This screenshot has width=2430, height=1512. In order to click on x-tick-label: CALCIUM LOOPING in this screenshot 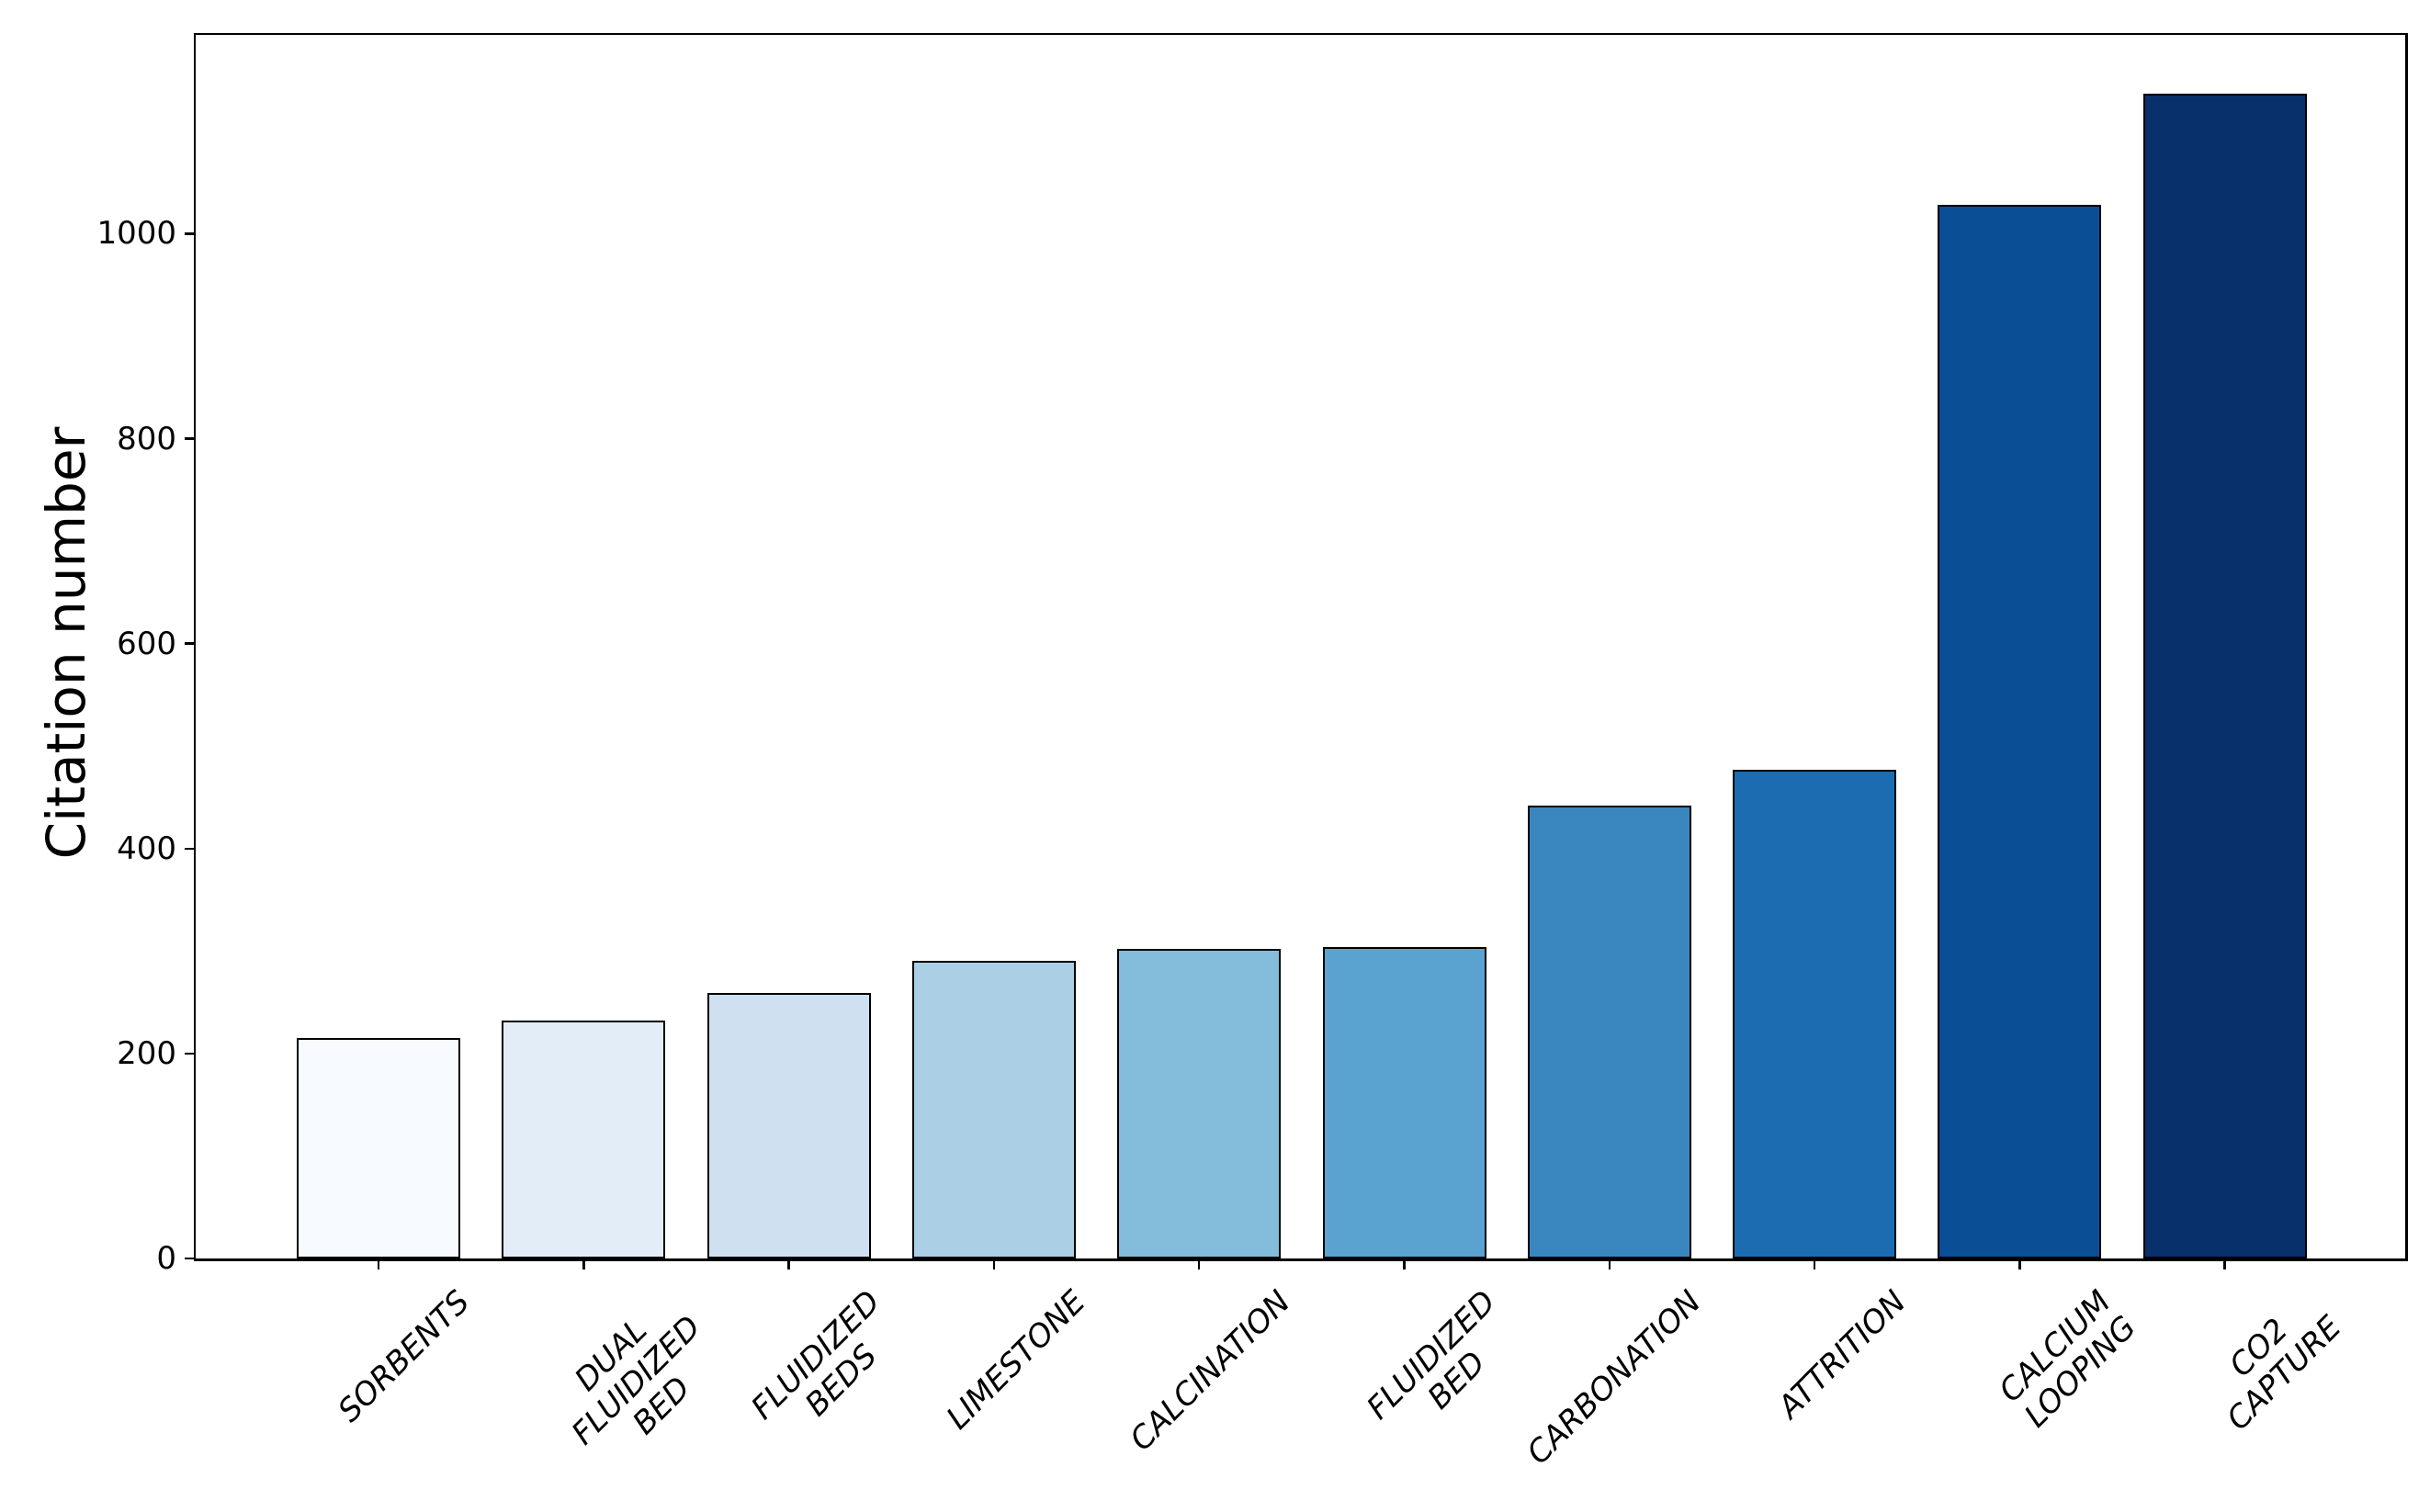, I will do `click(2069, 1359)`.